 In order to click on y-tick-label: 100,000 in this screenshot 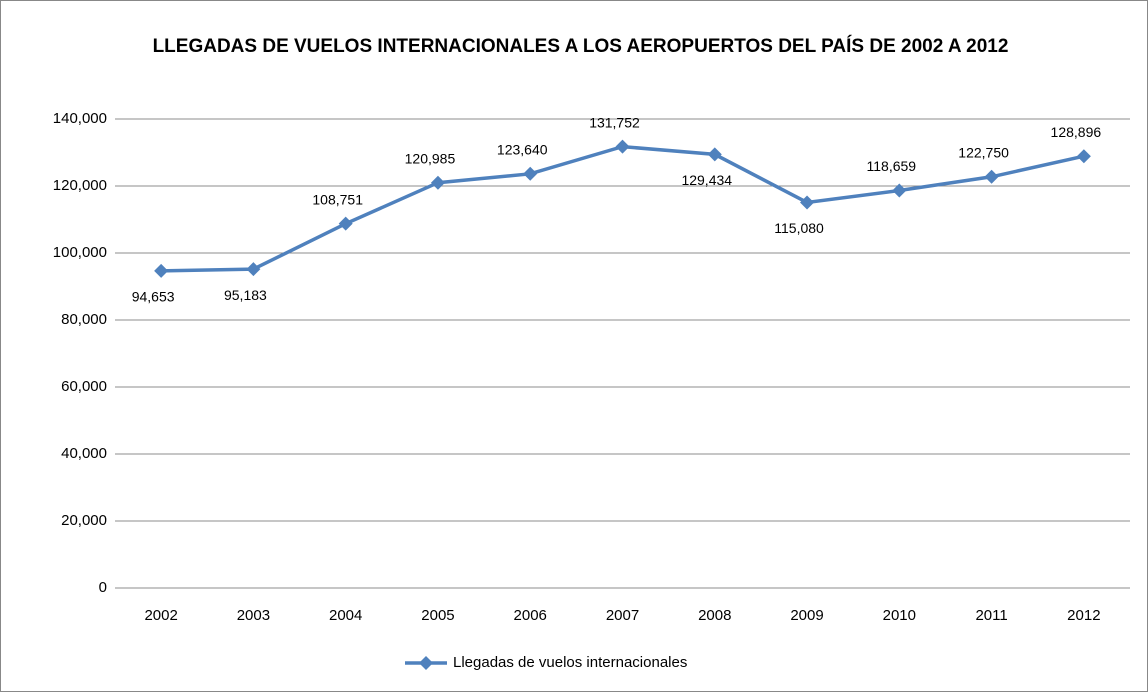, I will do `click(80, 252)`.